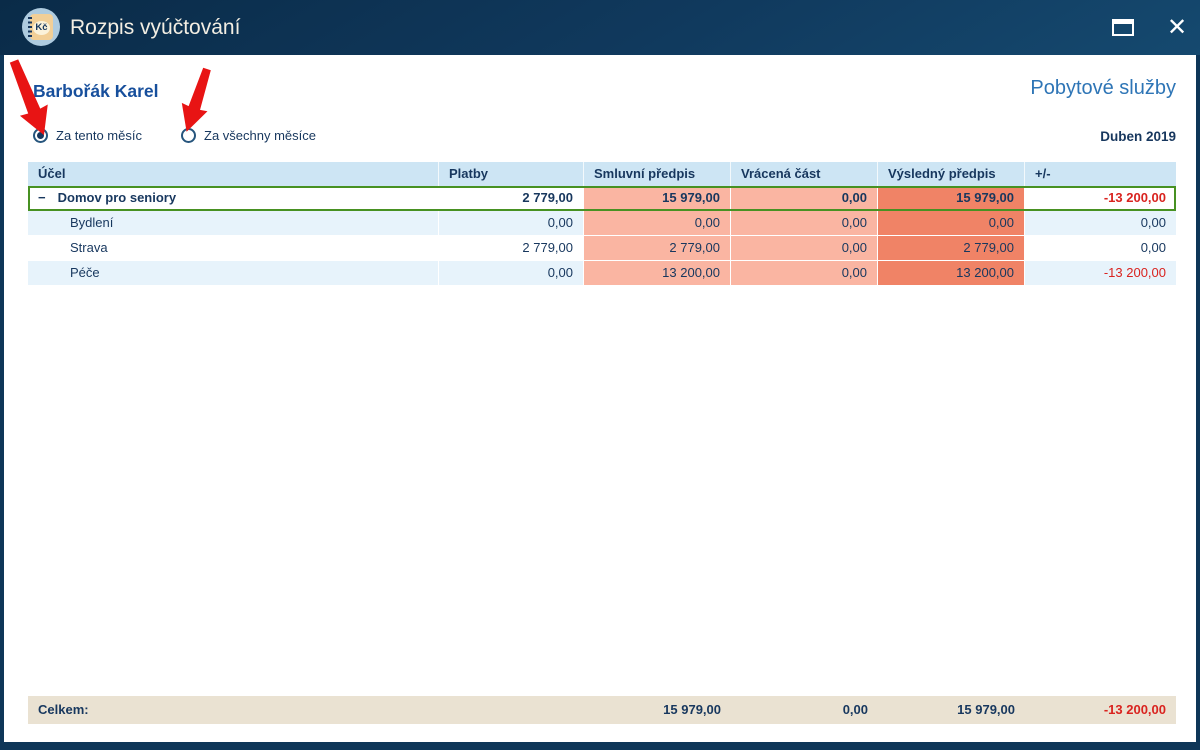 The height and width of the screenshot is (750, 1200). Describe the element at coordinates (804, 174) in the screenshot. I see `column-header-vracena: Vrácená část` at that location.